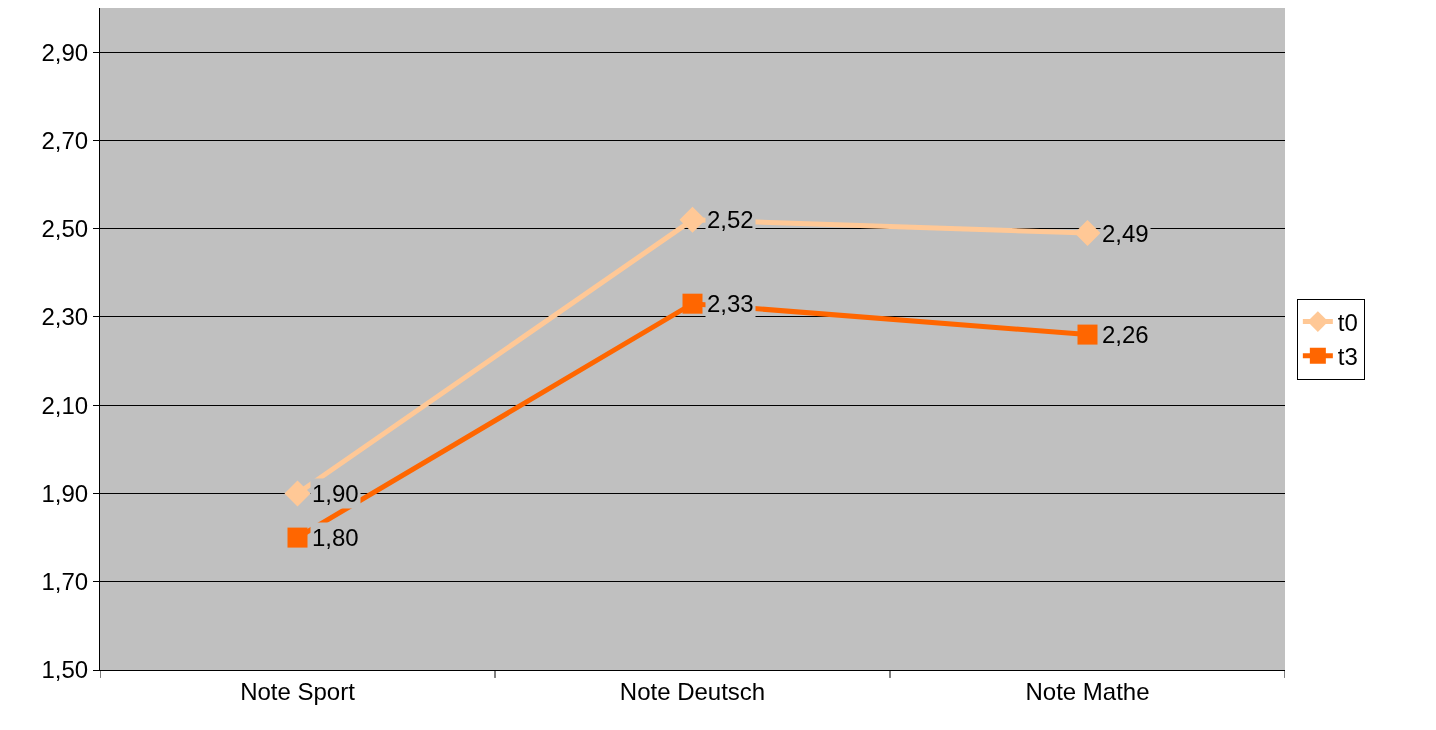 The image size is (1436, 730). Describe the element at coordinates (65, 140) in the screenshot. I see `y-tick-label: 2,70` at that location.